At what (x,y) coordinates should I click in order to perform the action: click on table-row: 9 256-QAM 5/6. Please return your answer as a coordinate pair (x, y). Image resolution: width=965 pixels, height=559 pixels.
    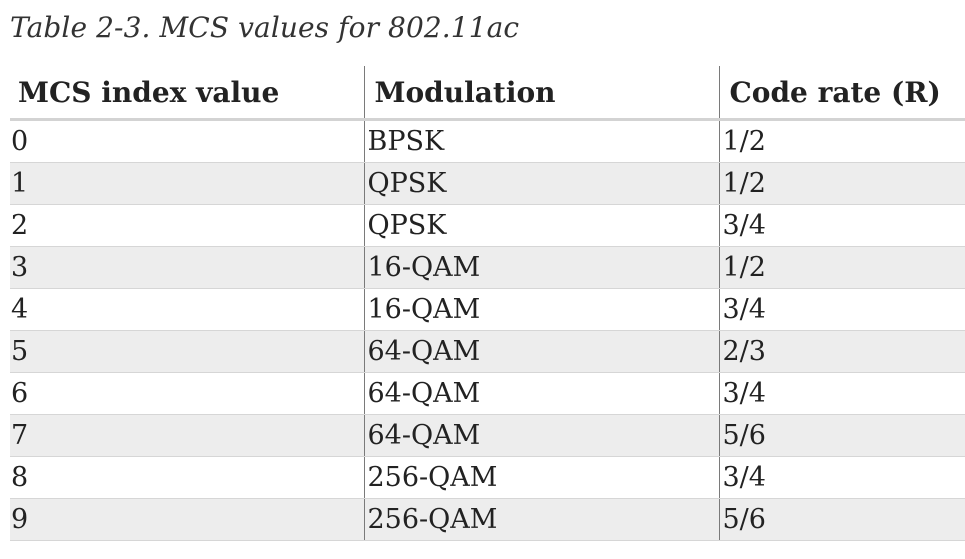
    Looking at the image, I should click on (487, 519).